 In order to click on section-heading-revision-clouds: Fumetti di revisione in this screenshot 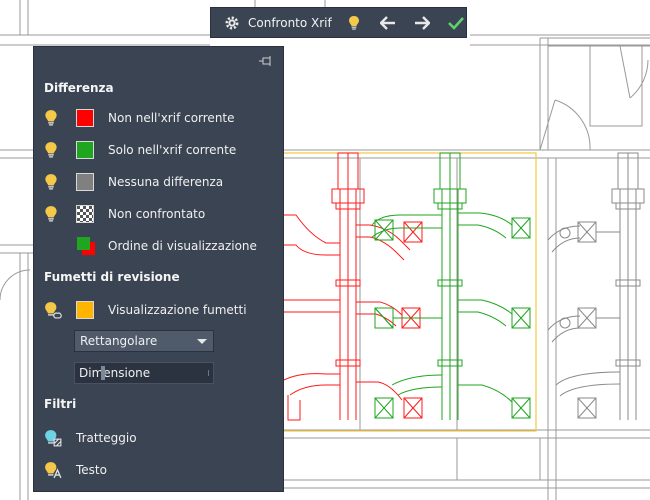, I will do `click(112, 277)`.